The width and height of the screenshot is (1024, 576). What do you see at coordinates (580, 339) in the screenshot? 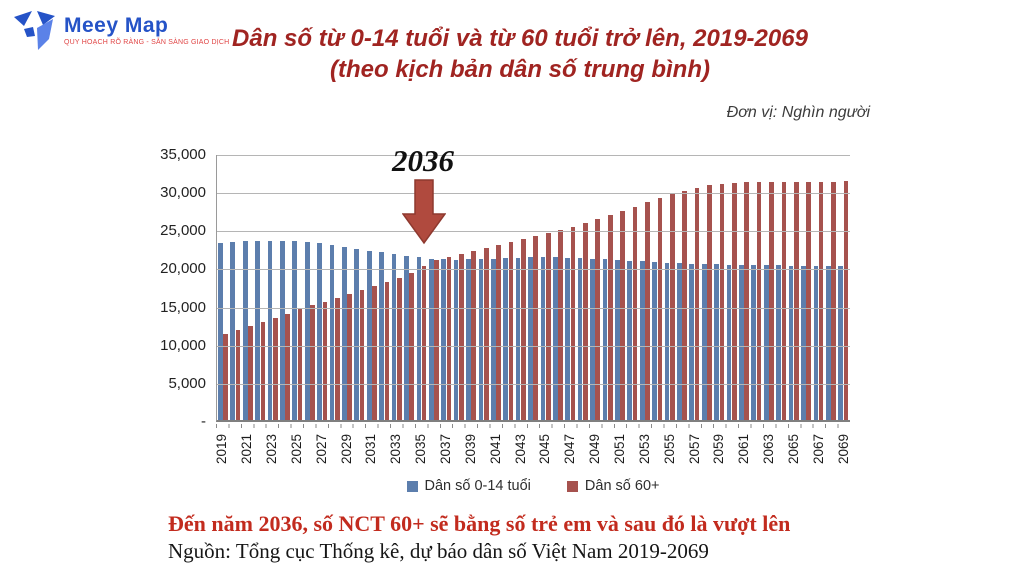
I see `bar-age0-14-2048` at bounding box center [580, 339].